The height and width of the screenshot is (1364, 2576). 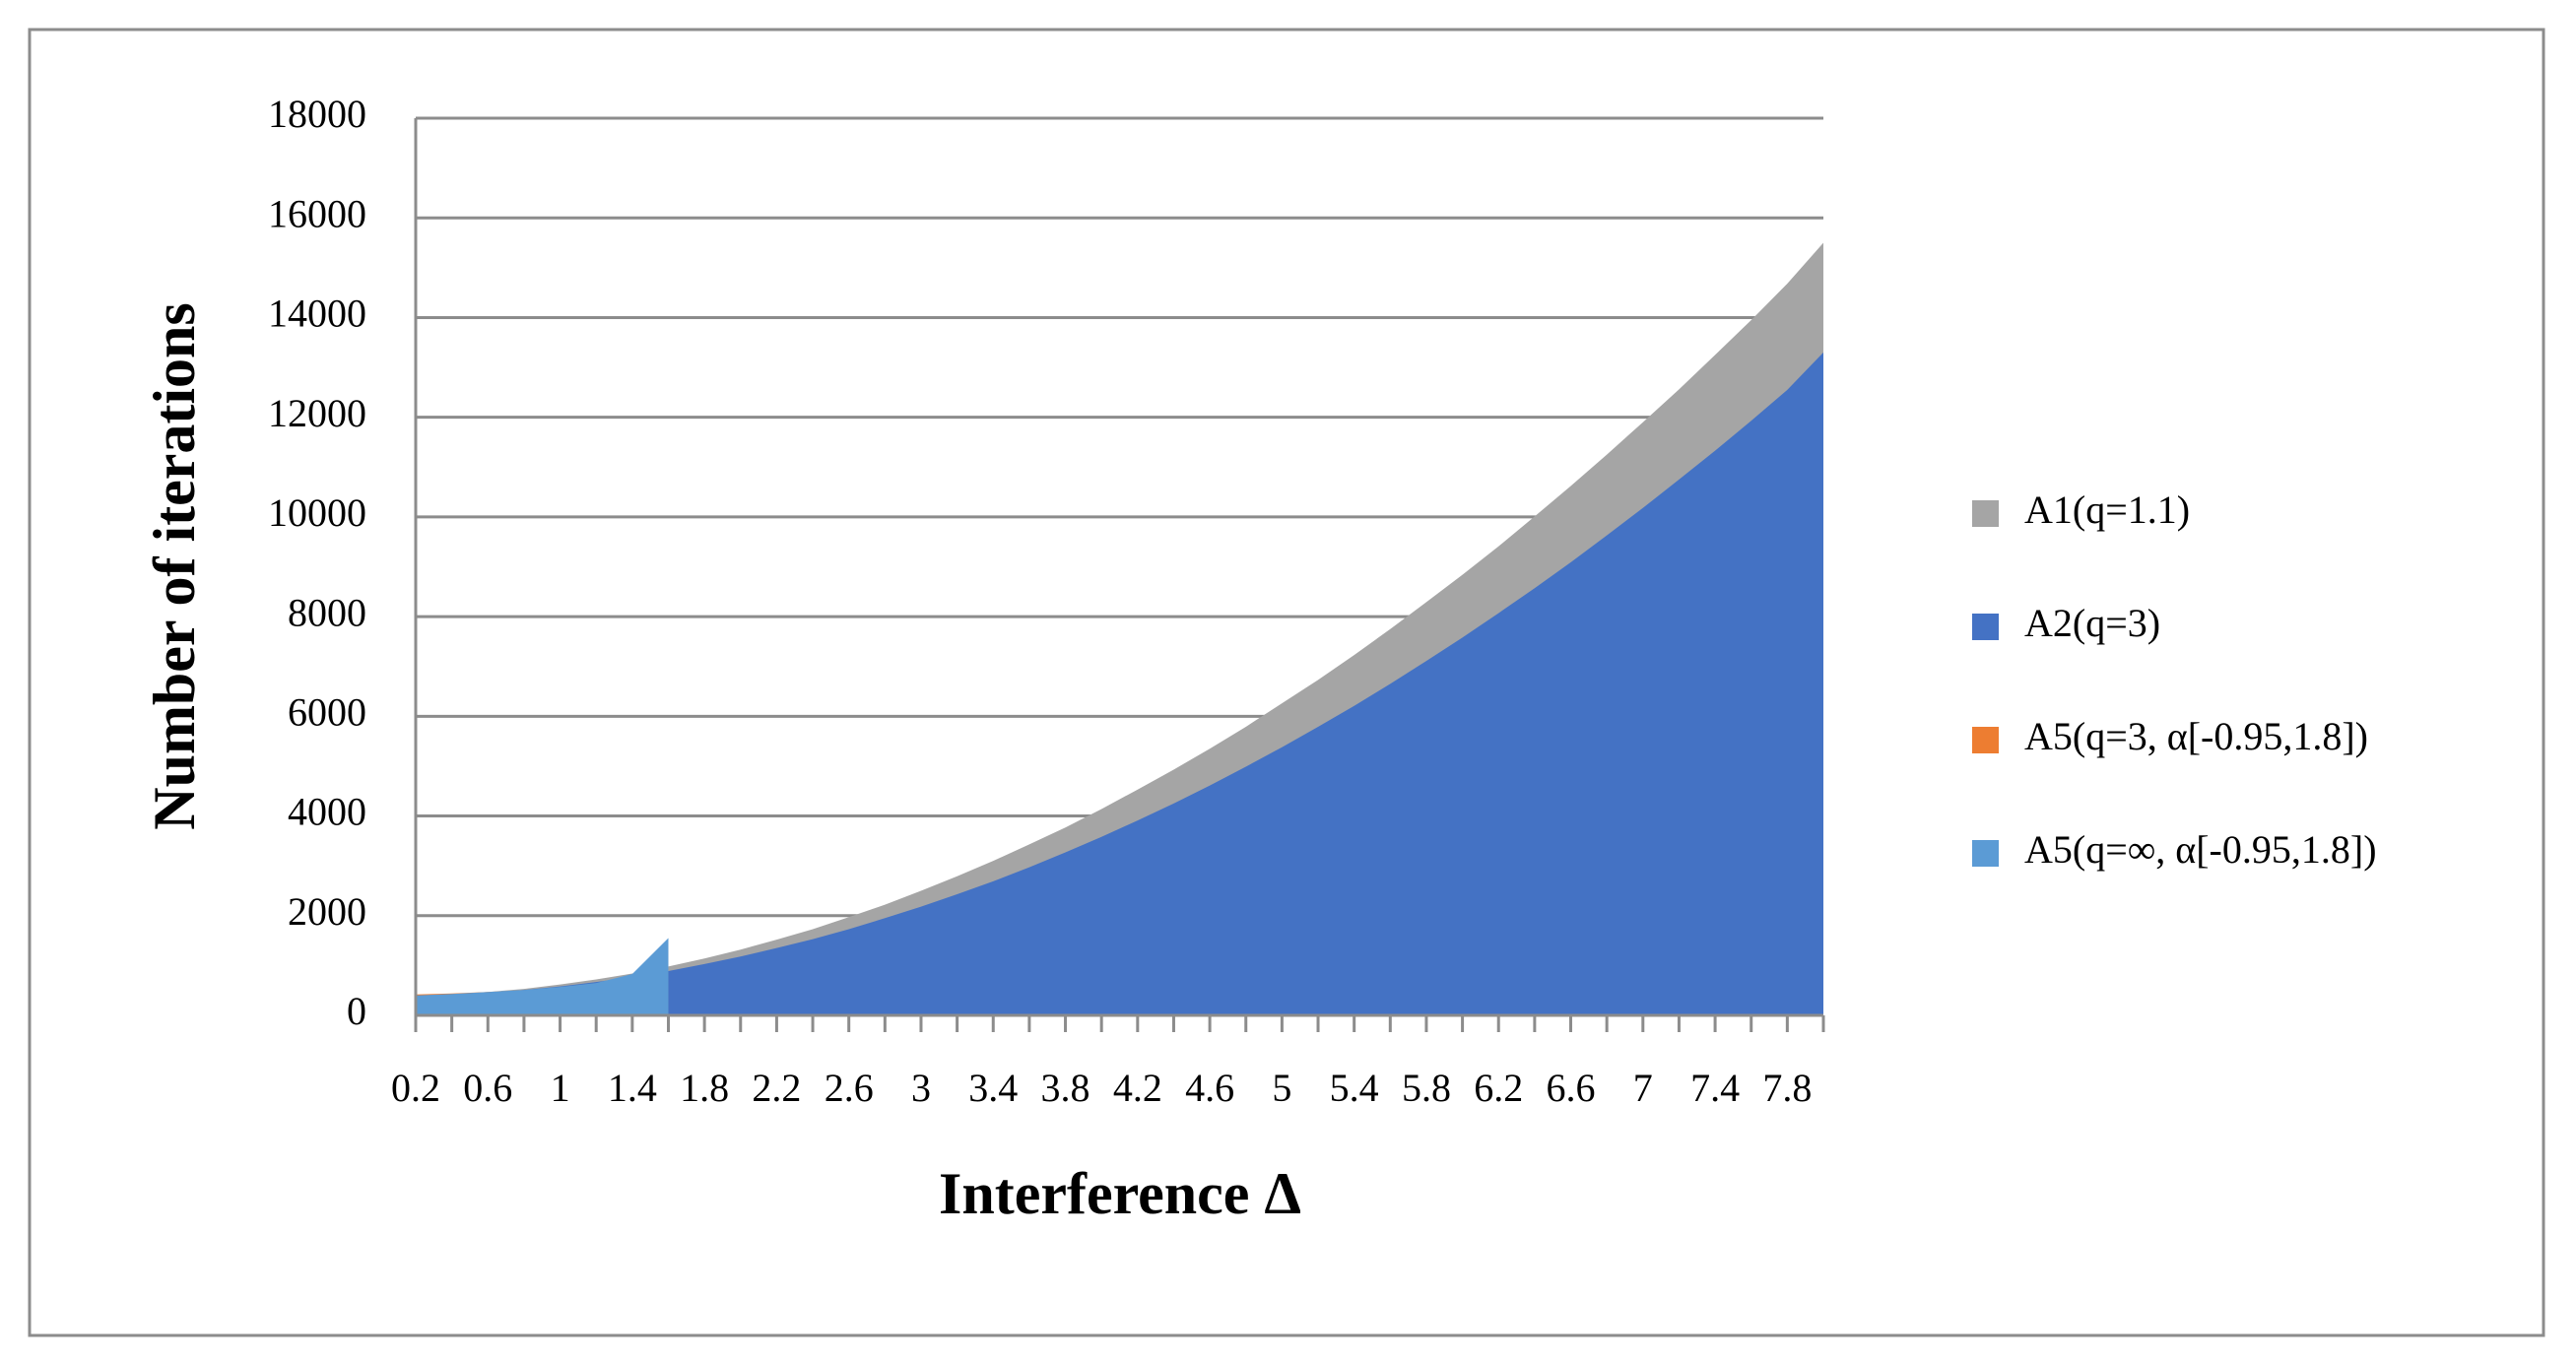 I want to click on x-tick-label: 6.2, so click(x=1499, y=1088).